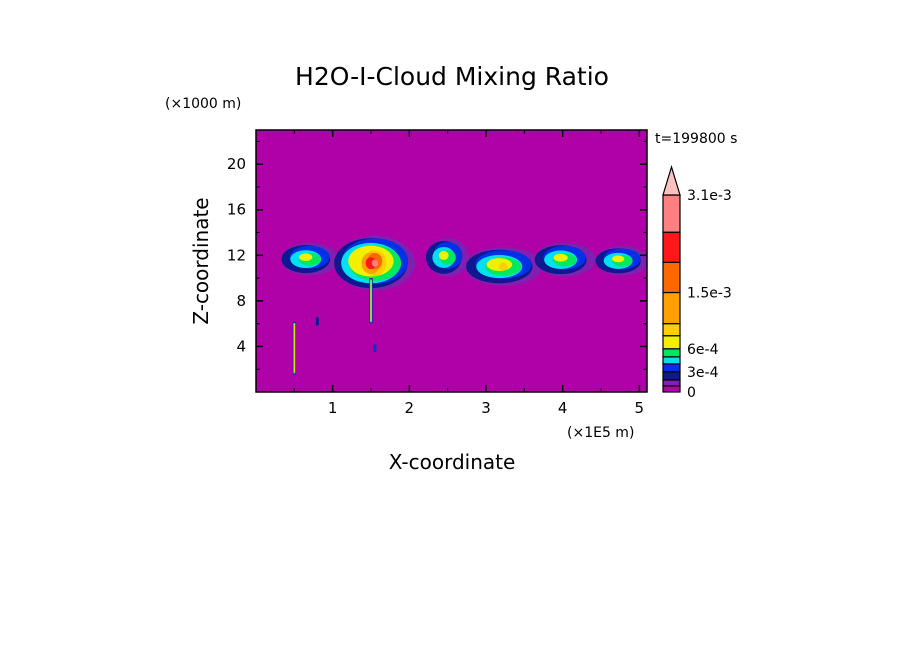 This screenshot has width=904, height=654. What do you see at coordinates (703, 350) in the screenshot?
I see `colorbar-tick-label: 6e-4` at bounding box center [703, 350].